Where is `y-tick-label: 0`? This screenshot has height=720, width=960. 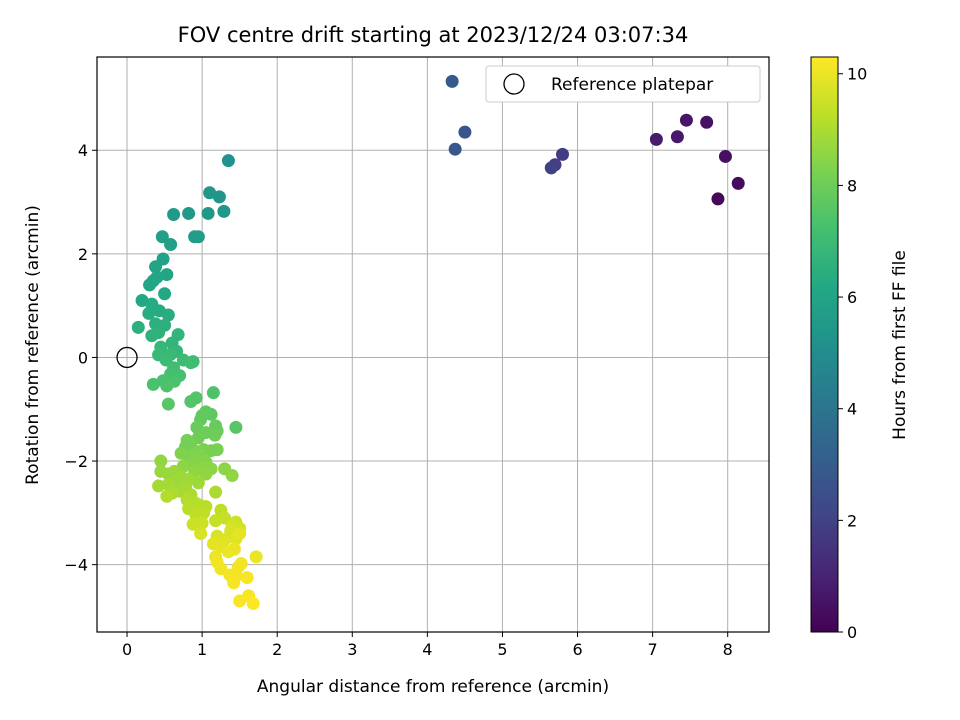
y-tick-label: 0 is located at coordinates (83, 357).